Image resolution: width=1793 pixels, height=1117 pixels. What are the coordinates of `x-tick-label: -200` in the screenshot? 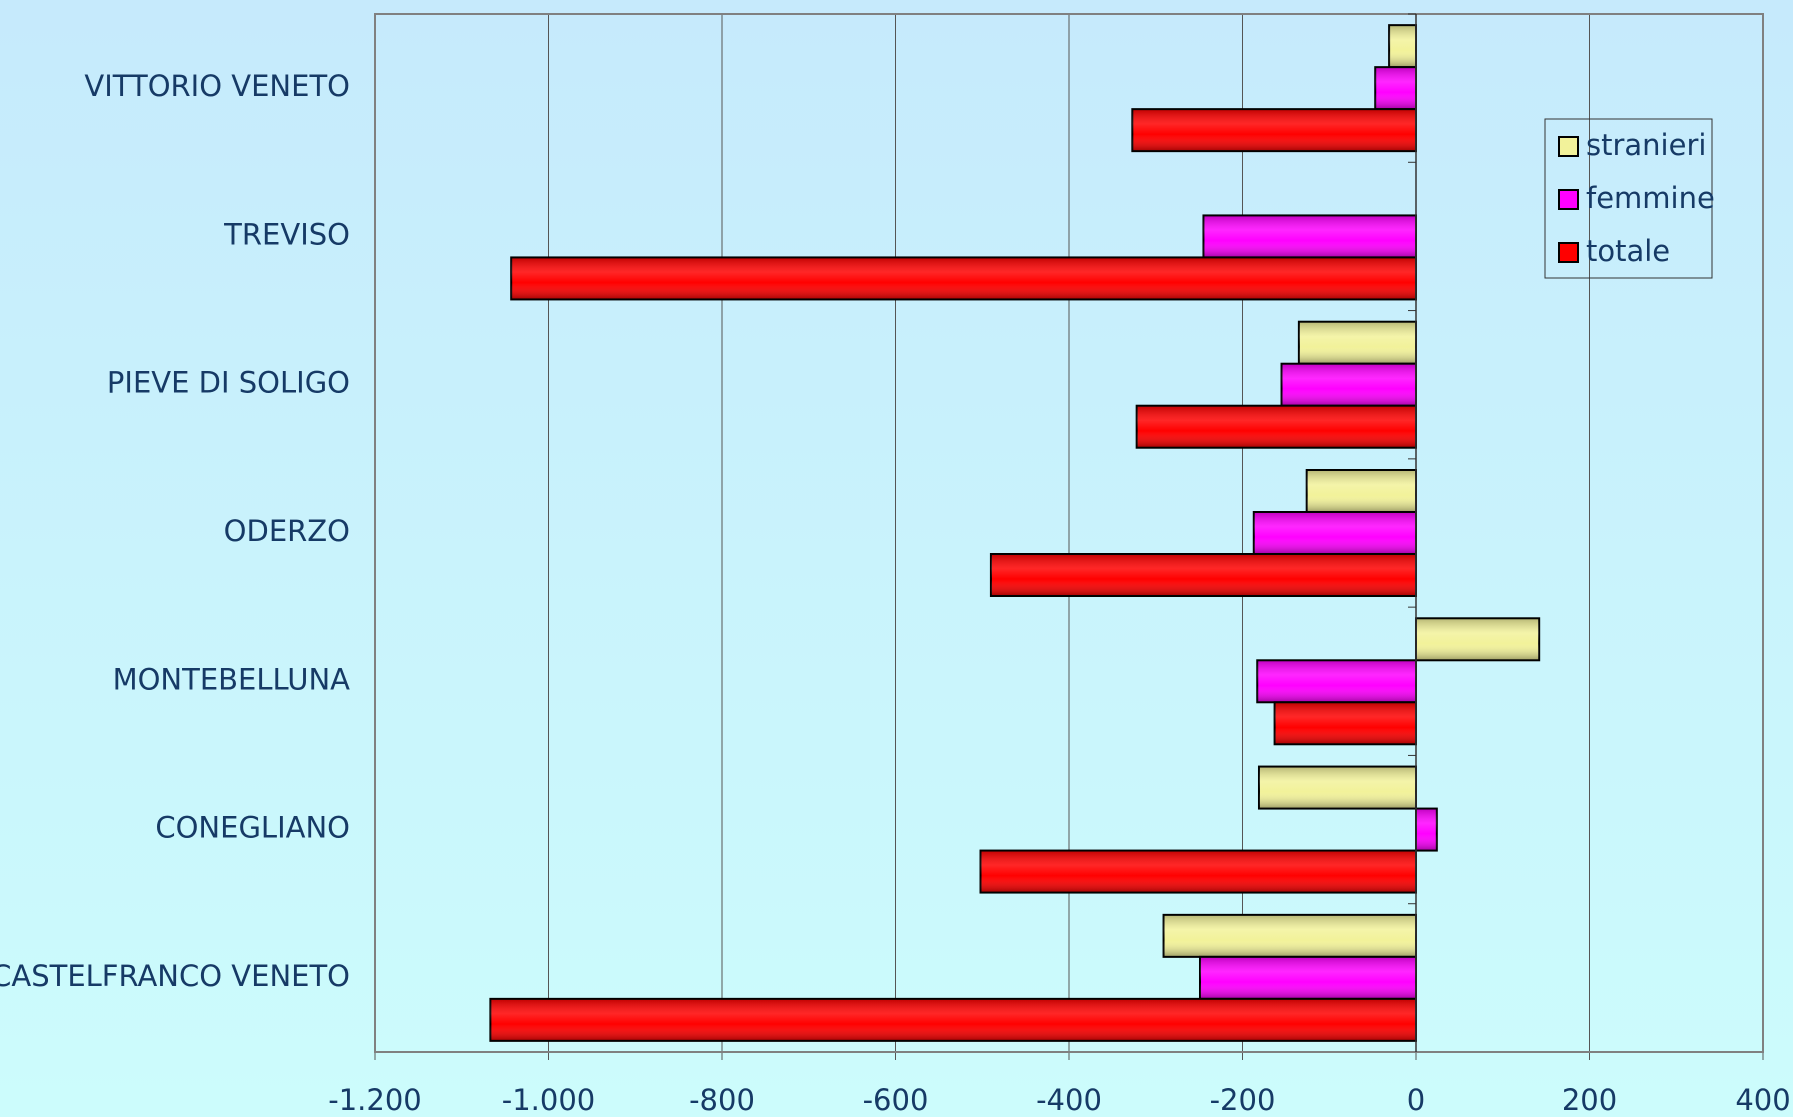 It's located at (1243, 1100).